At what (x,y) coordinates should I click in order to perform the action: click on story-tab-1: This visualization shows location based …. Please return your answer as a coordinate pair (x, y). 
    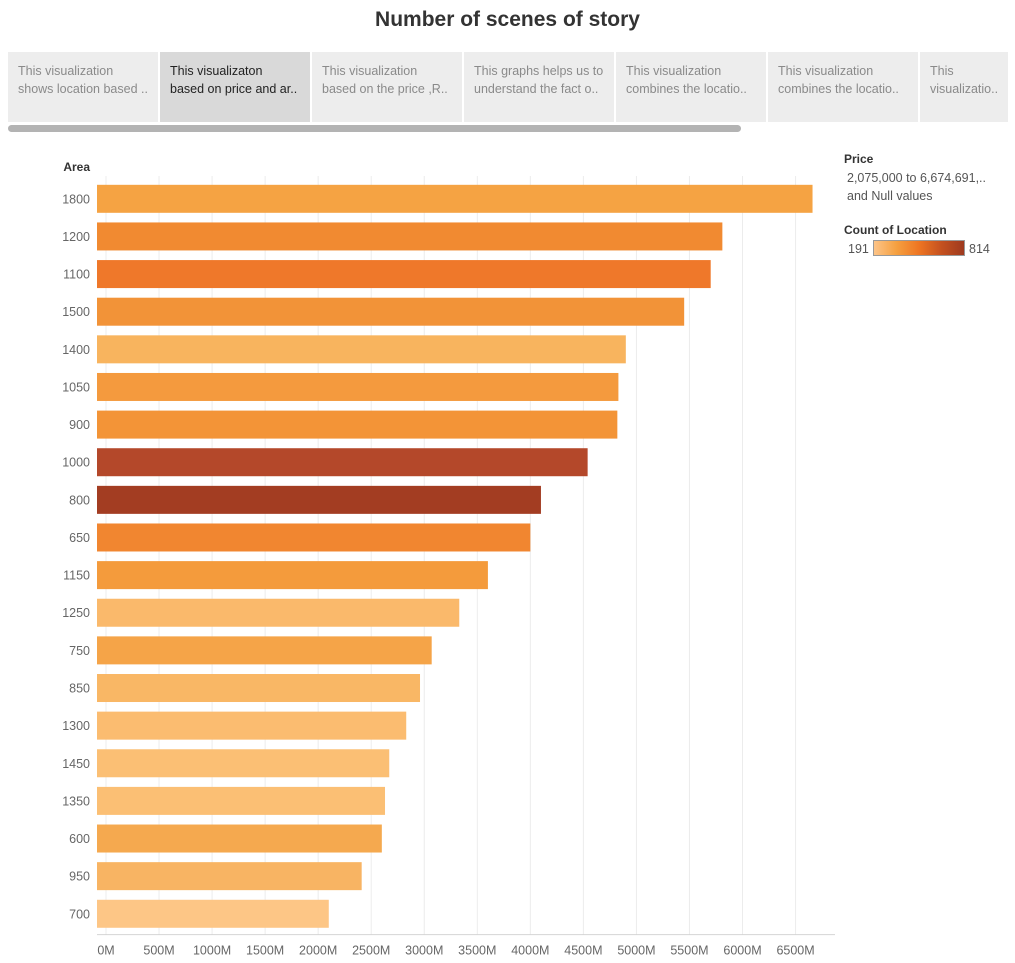
    Looking at the image, I should click on (83, 87).